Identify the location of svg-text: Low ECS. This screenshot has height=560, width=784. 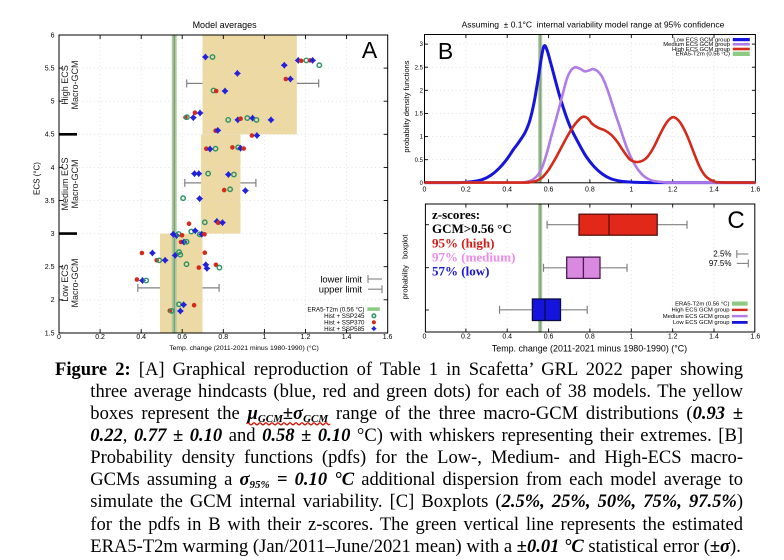
(65, 283).